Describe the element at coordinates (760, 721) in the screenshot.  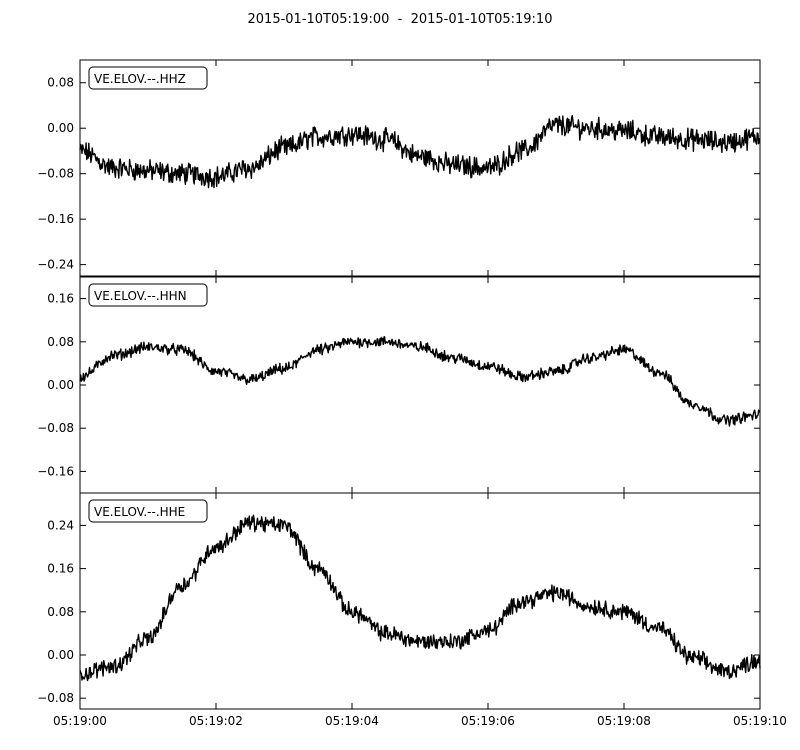
I see `x-tick-label: 05:19:10` at that location.